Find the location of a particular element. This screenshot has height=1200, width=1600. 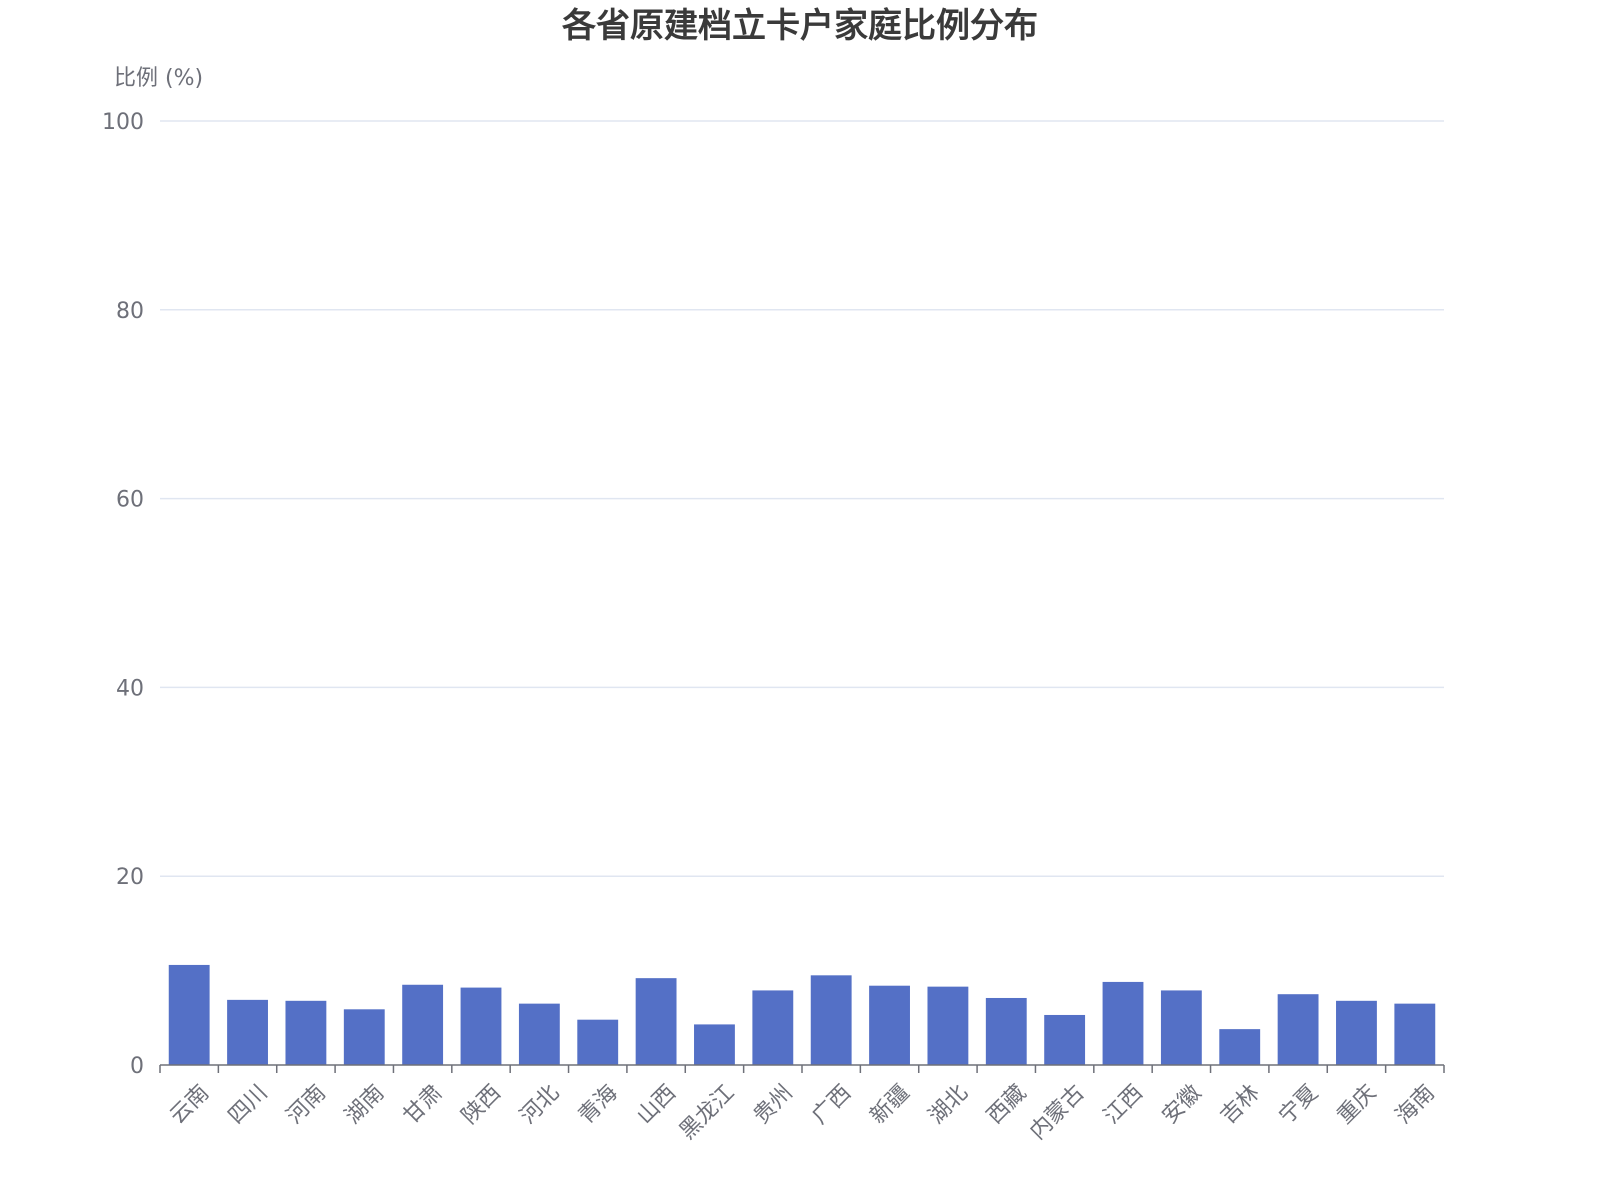

chart-title: 各省原建档立卡户家庭比例分布 is located at coordinates (800, 26).